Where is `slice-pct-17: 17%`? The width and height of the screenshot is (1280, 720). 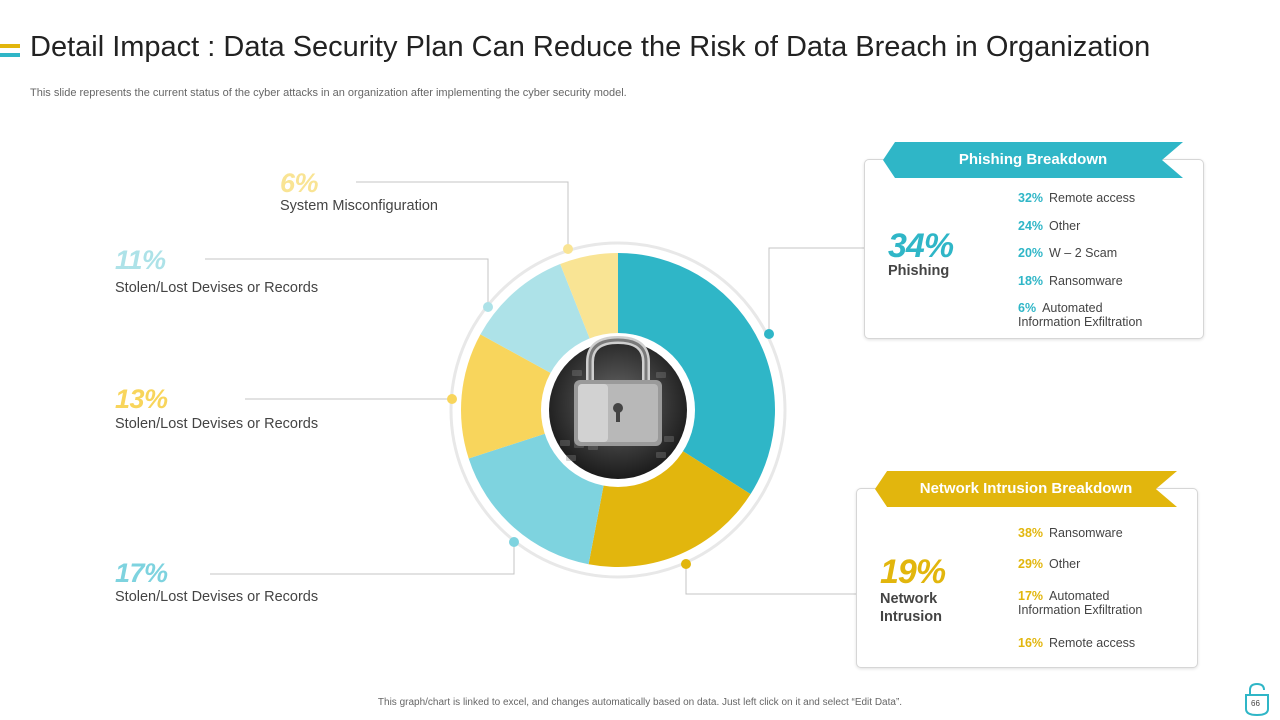 slice-pct-17: 17% is located at coordinates (141, 573).